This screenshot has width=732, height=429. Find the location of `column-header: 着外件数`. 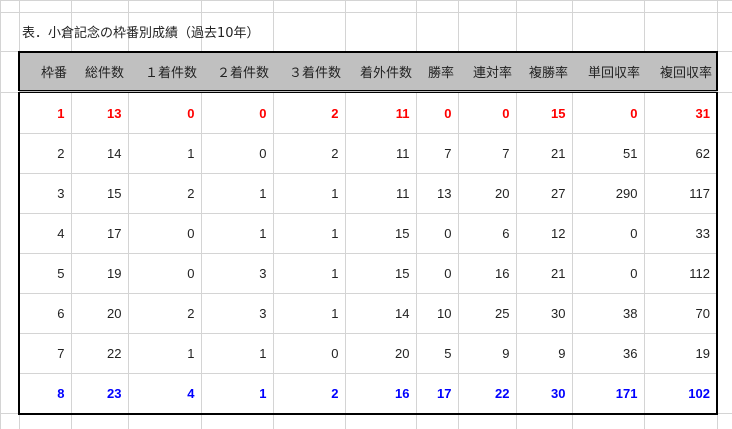

column-header: 着外件数 is located at coordinates (380, 72).